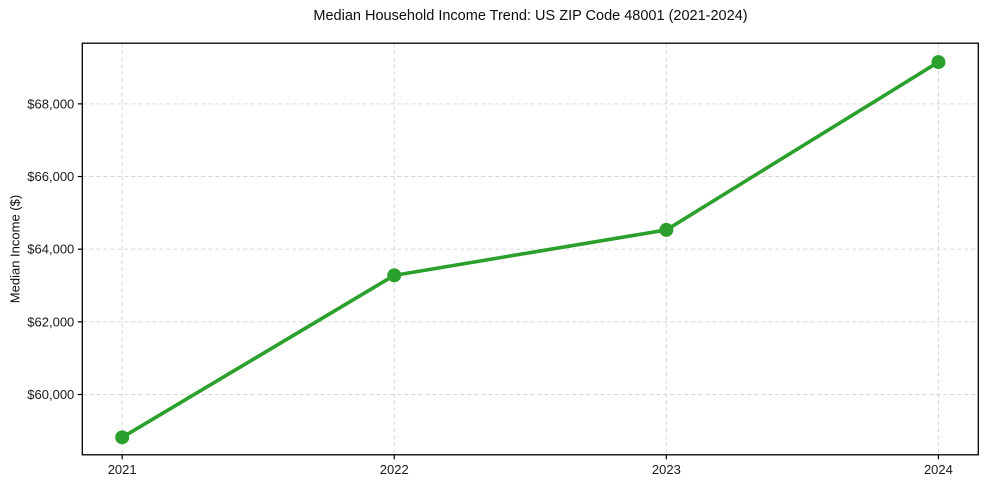 This screenshot has height=490, width=989. I want to click on x-tick-label: 2024, so click(938, 469).